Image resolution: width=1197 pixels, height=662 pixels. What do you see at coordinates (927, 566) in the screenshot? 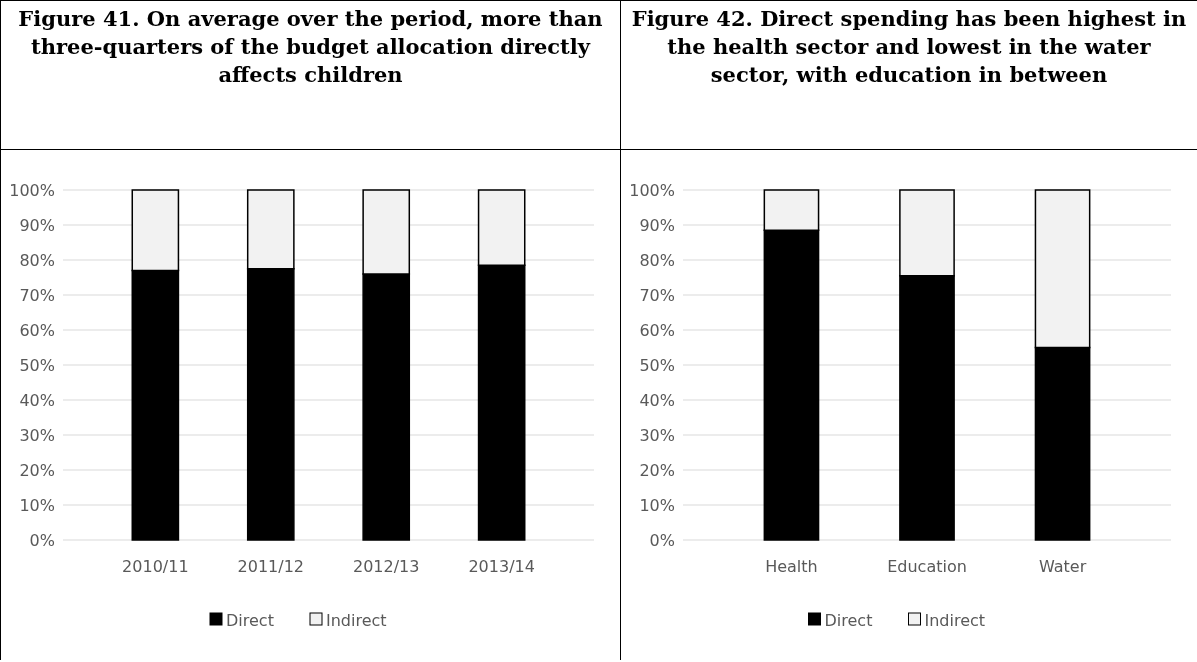
I see `x-tick-label: Education` at bounding box center [927, 566].